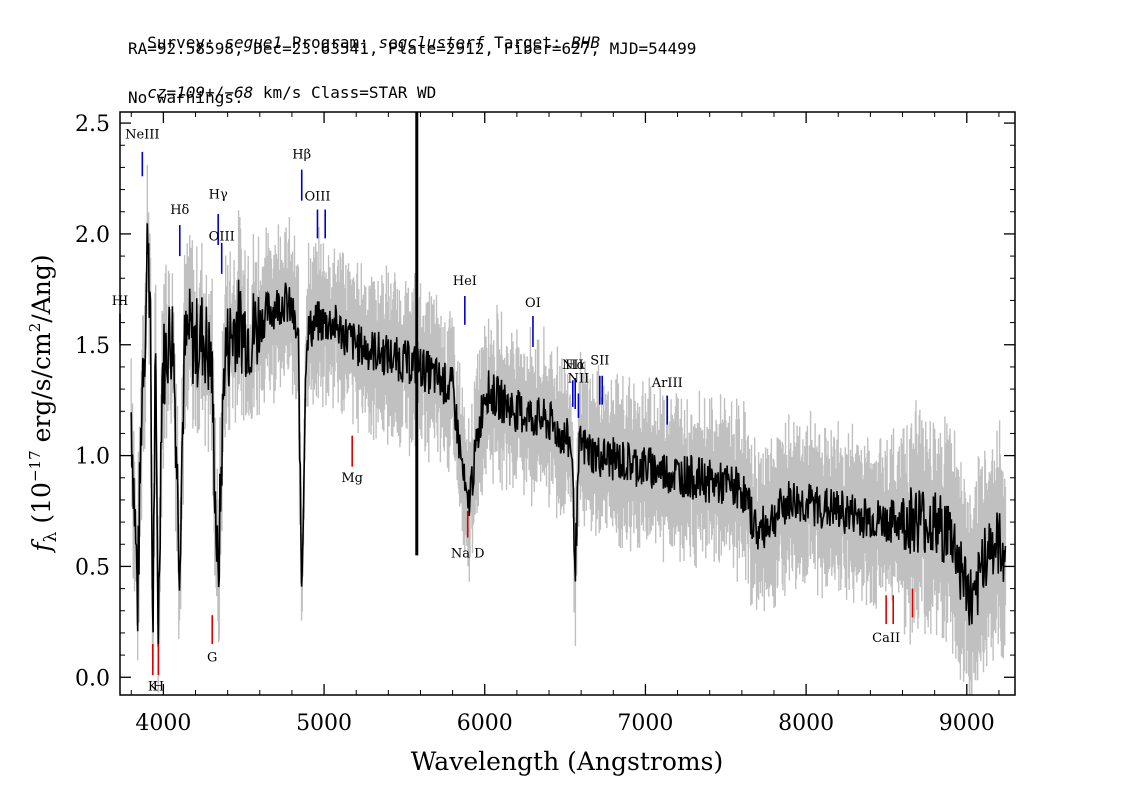 The height and width of the screenshot is (810, 1134). Describe the element at coordinates (468, 554) in the screenshot. I see `absorption-line-label: Na D` at that location.